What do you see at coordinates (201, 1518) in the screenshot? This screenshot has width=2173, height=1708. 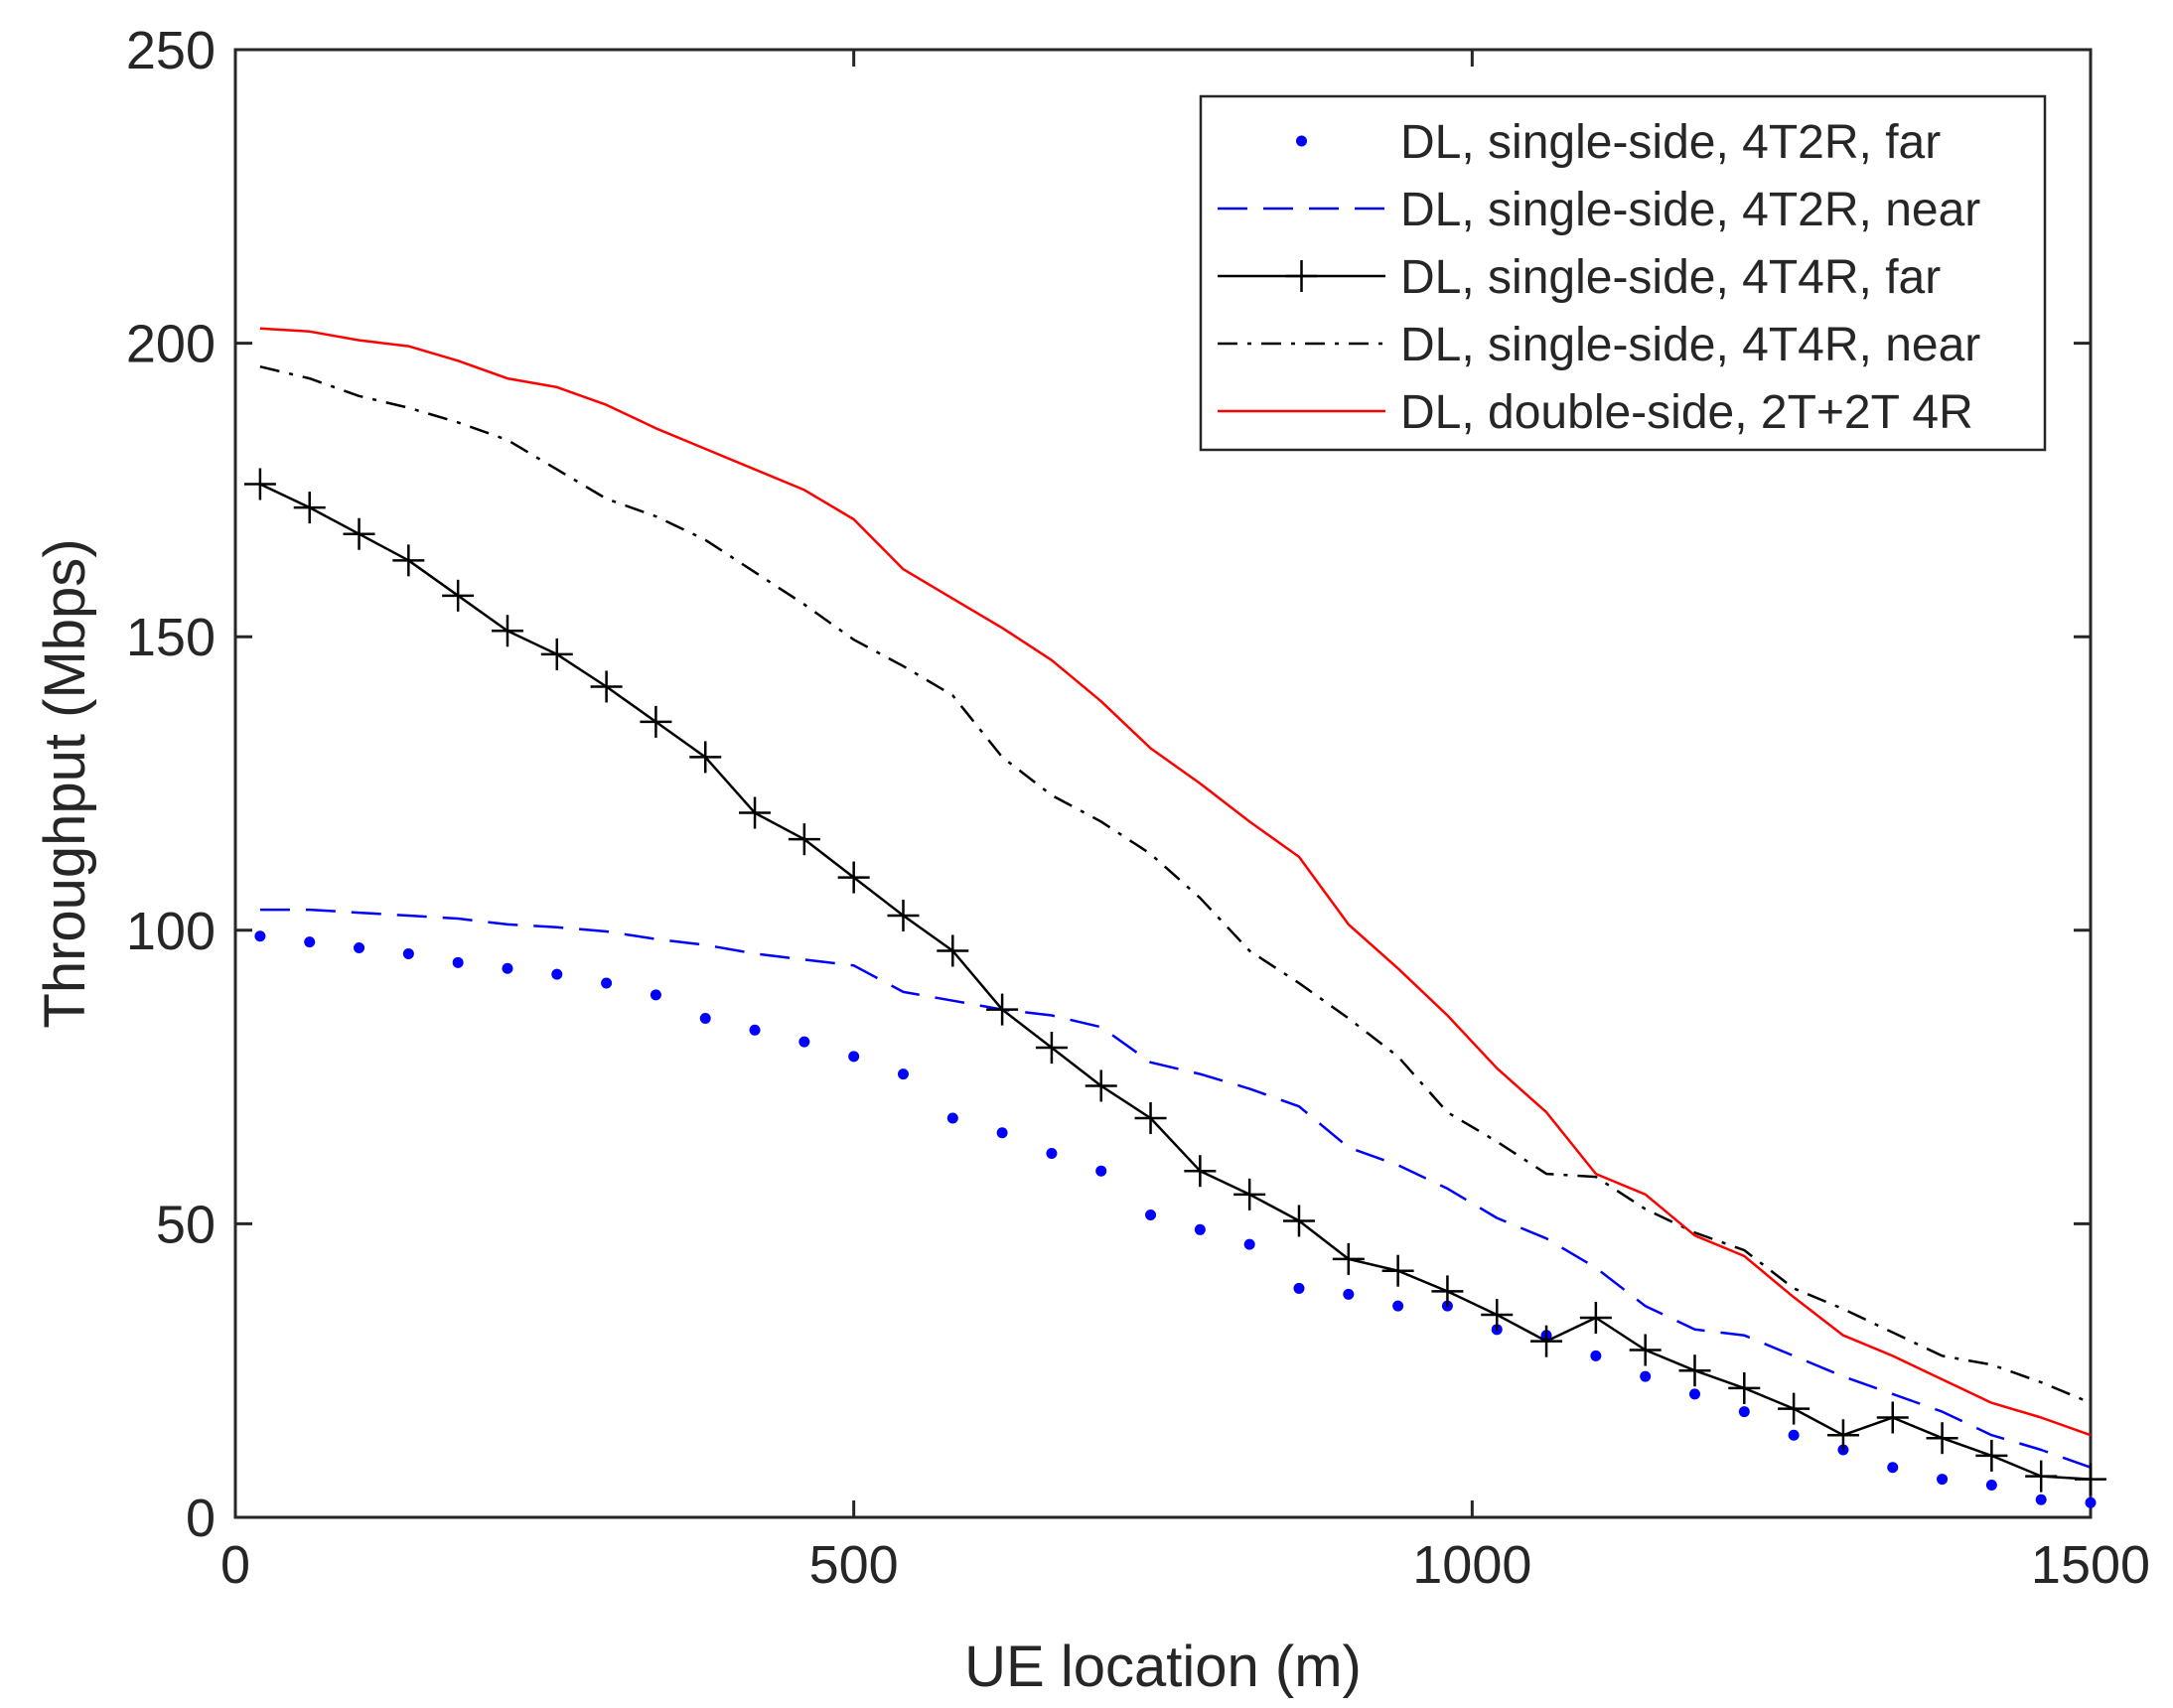 I see `y-tick-label: 0` at bounding box center [201, 1518].